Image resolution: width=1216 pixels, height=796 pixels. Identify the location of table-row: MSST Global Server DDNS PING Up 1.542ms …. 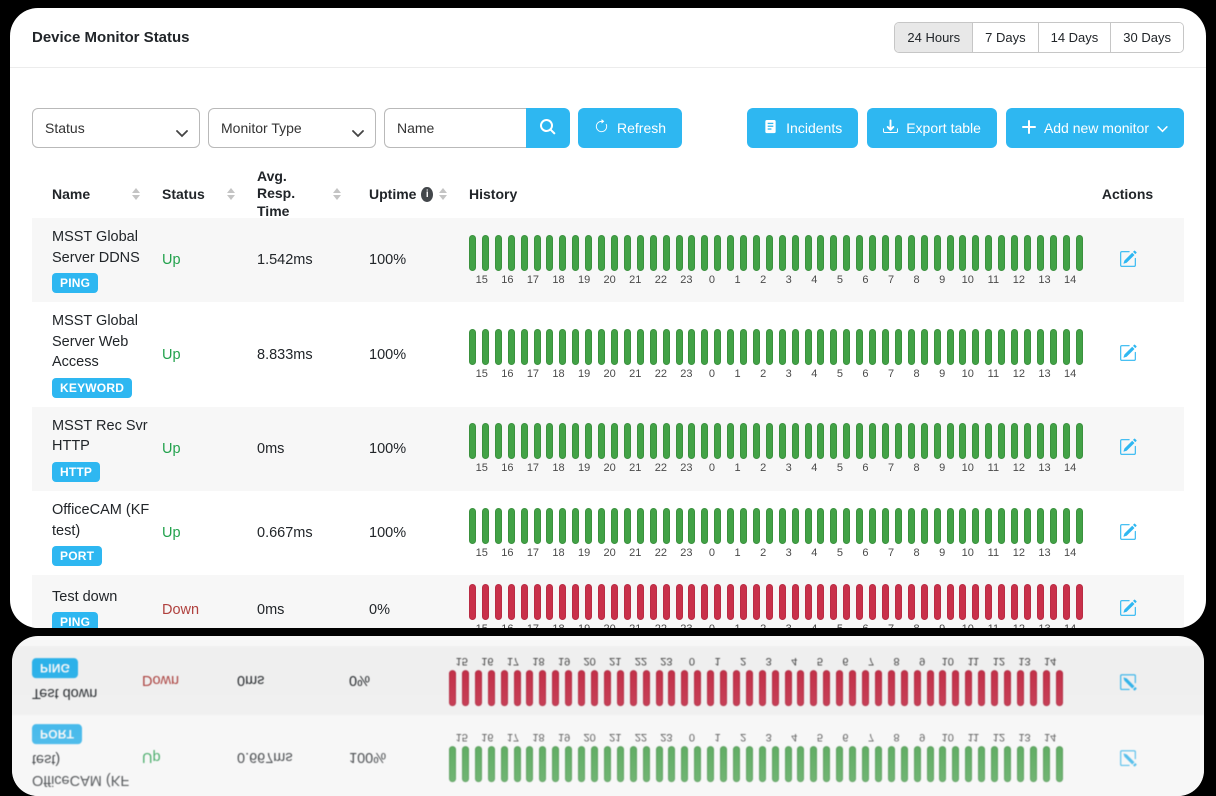
(608, 260).